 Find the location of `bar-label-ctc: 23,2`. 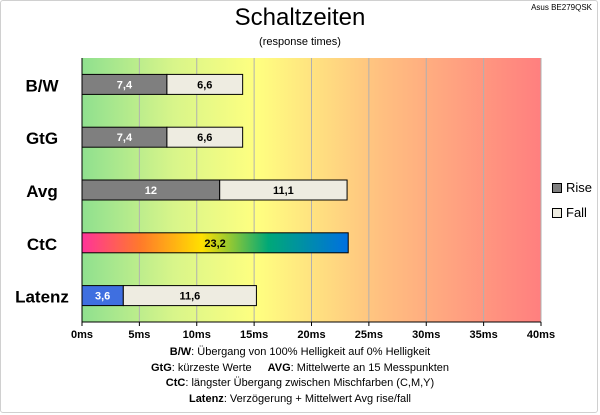

bar-label-ctc: 23,2 is located at coordinates (214, 244).